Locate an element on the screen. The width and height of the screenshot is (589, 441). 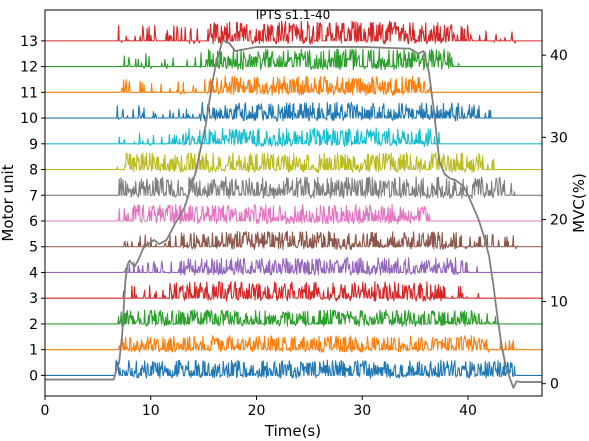
y-left-tick-label: 9 is located at coordinates (33, 145).